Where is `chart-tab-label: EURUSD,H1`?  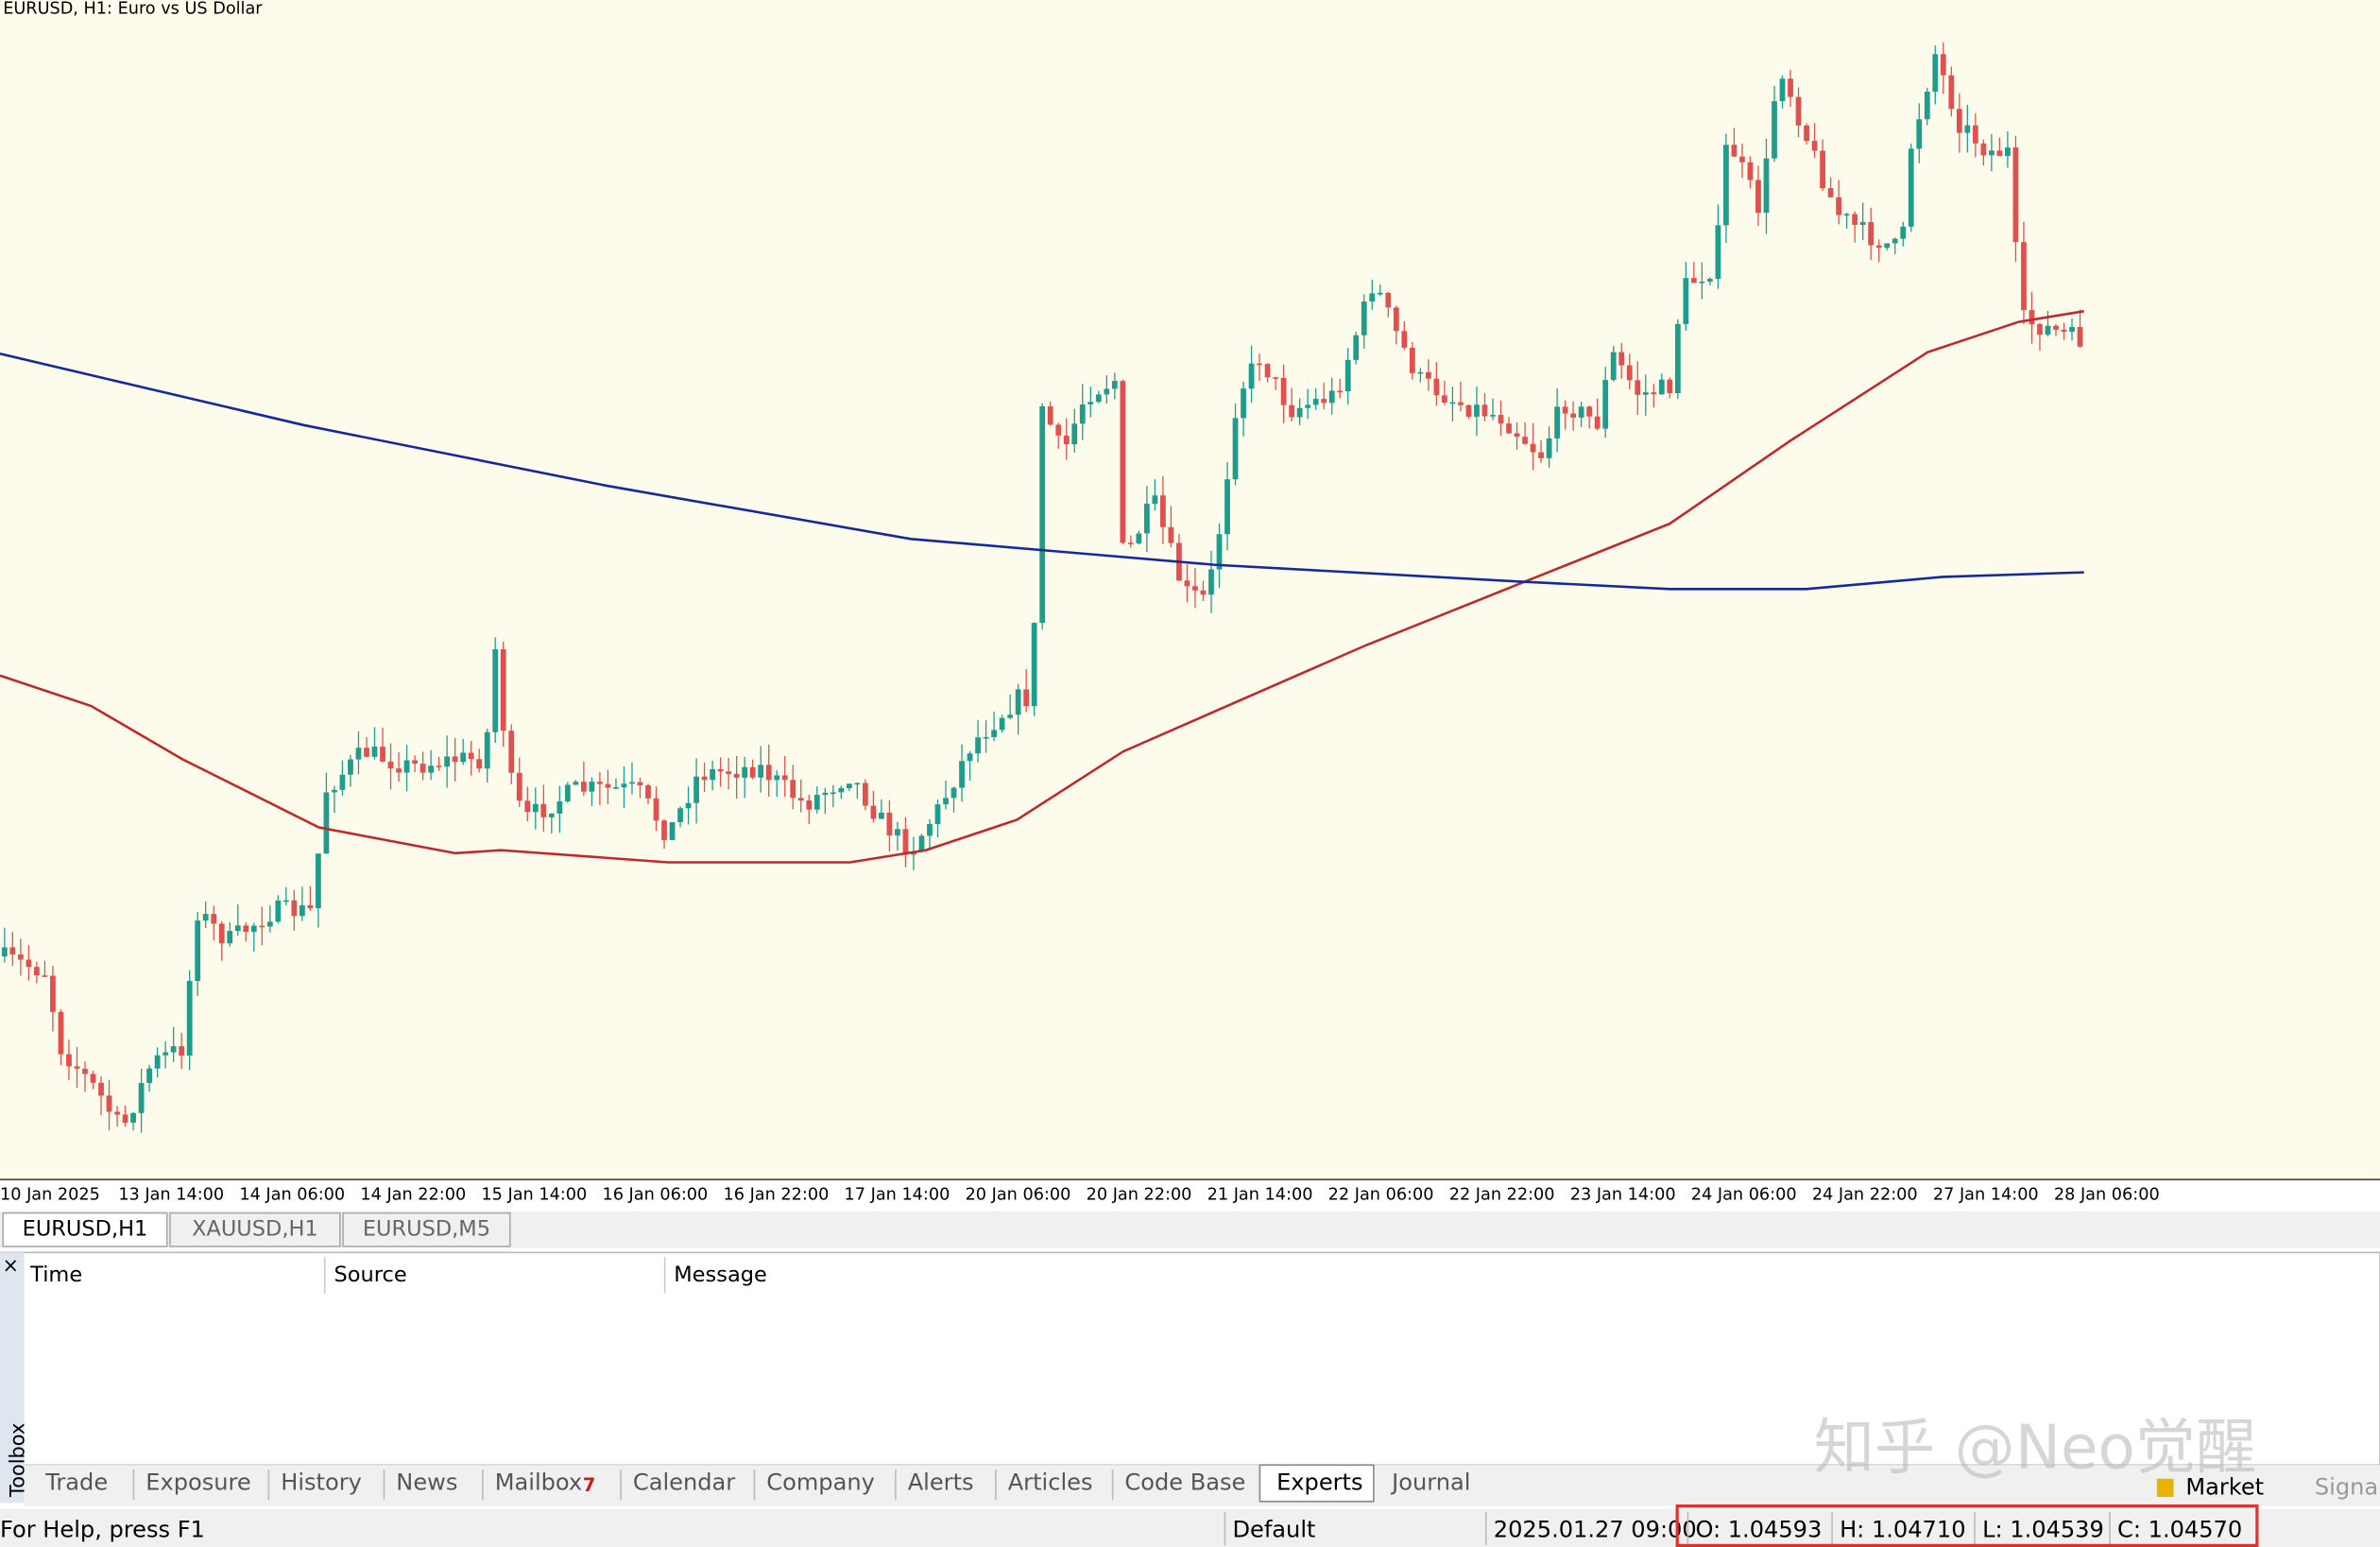 chart-tab-label: EURUSD,H1 is located at coordinates (85, 1229).